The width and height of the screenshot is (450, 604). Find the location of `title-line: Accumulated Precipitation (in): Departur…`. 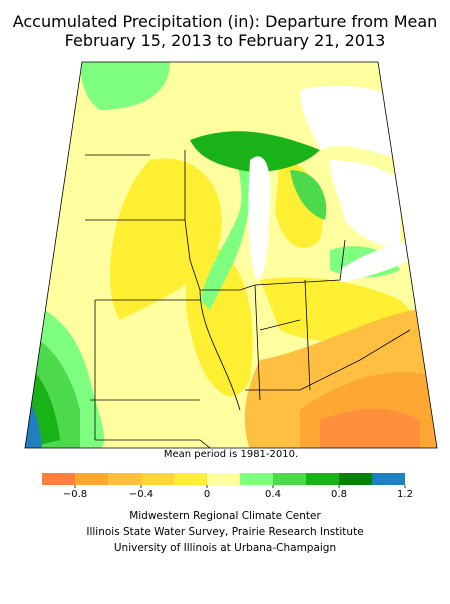

title-line: Accumulated Precipitation (in): Departur… is located at coordinates (225, 21).